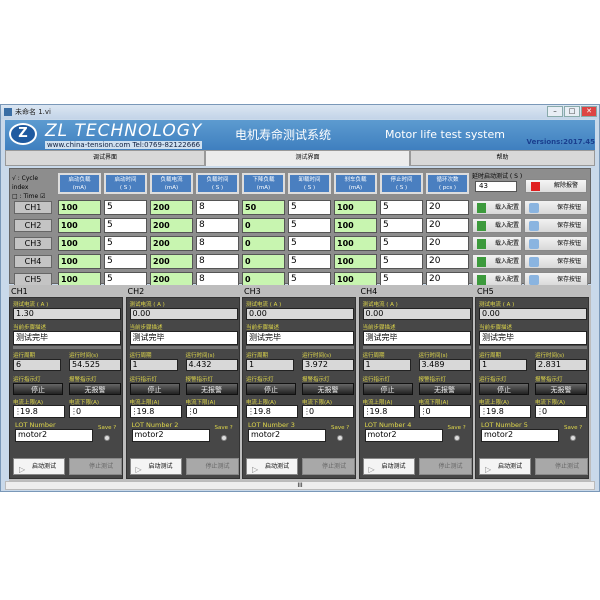 Image resolution: width=600 pixels, height=600 pixels. I want to click on start-label: 启动测试, so click(276, 466).